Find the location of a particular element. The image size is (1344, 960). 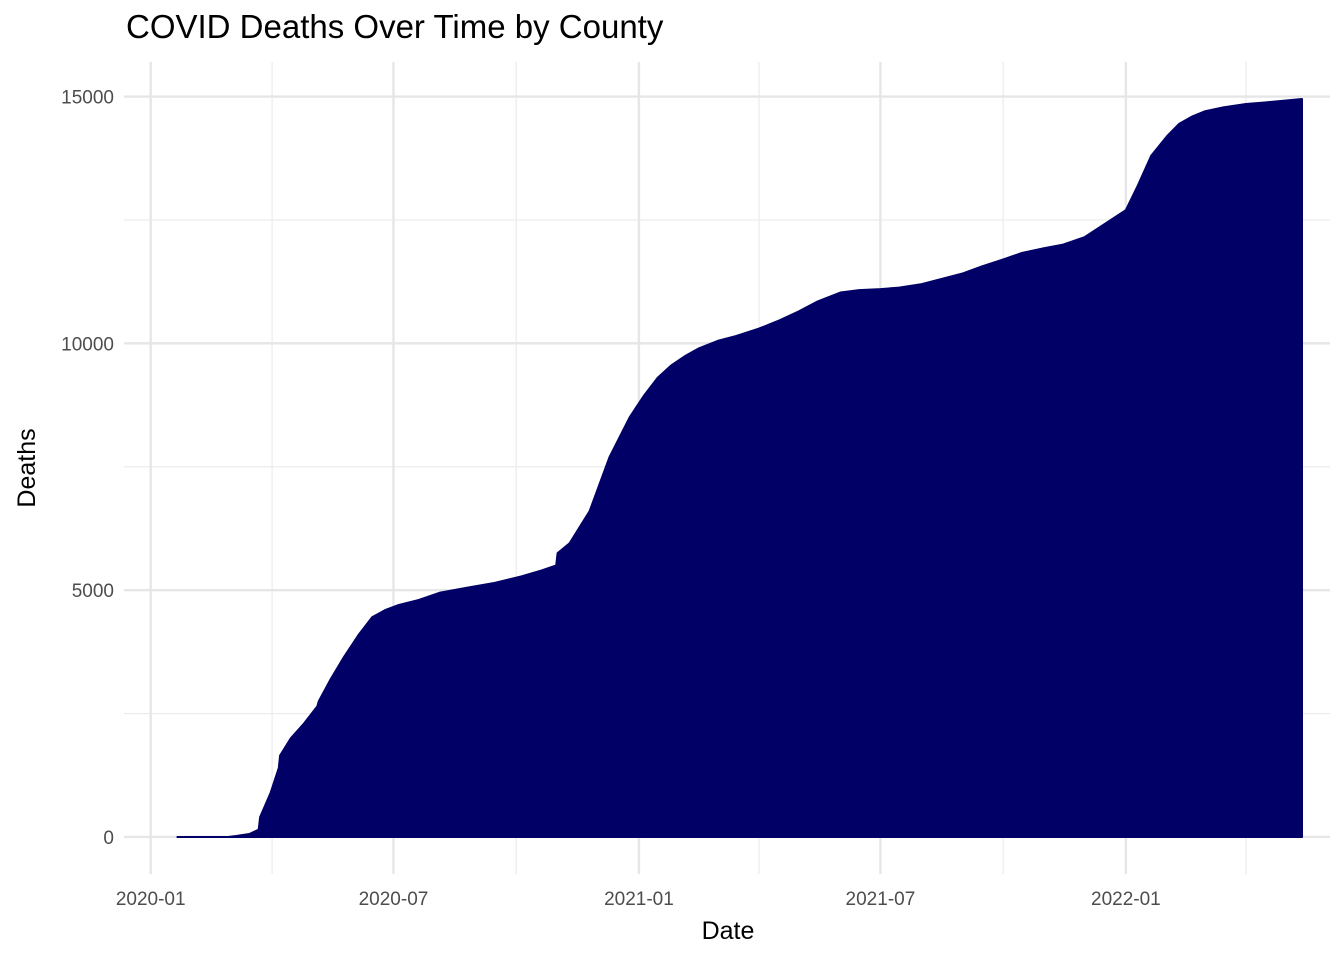

x-tick-label: 2020-01 is located at coordinates (151, 899).